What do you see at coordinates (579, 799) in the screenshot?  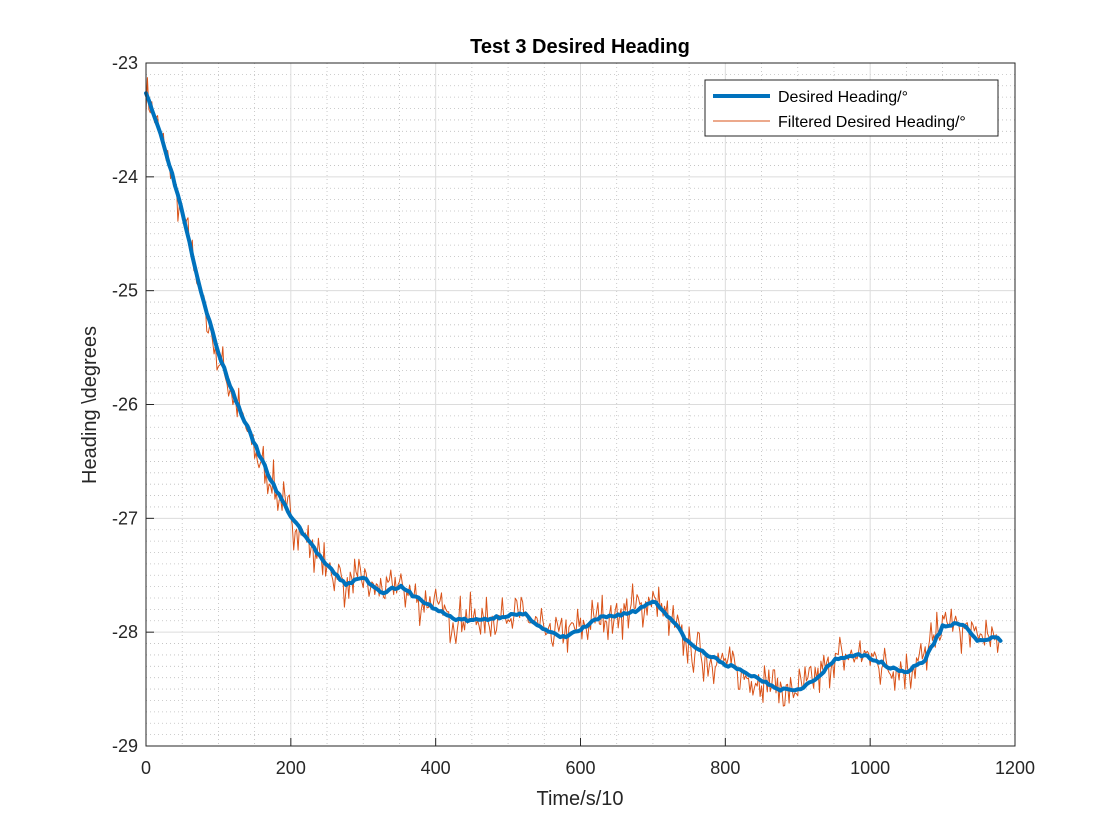 I see `x-axis-label: Time/s/10` at bounding box center [579, 799].